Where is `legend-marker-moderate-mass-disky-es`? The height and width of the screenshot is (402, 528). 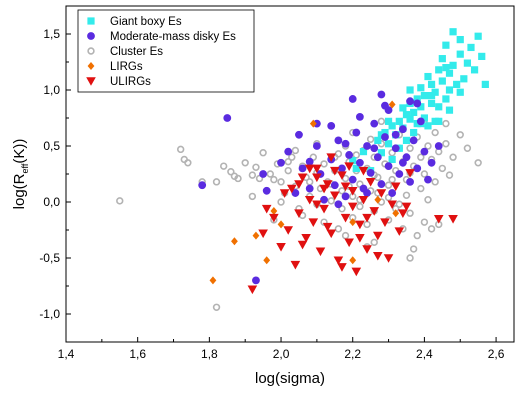
legend-marker-moderate-mass-disky-es is located at coordinates (91, 36).